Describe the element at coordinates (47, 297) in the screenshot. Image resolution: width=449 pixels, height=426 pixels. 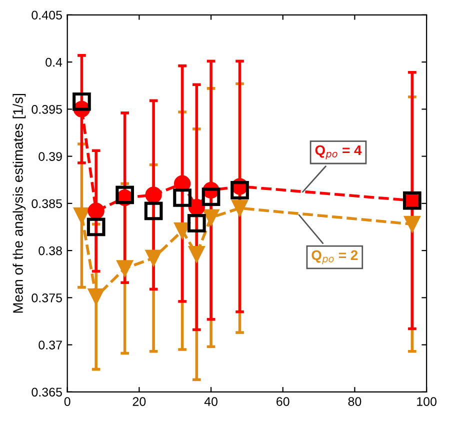
I see `y-tick-label: 0.375` at that location.